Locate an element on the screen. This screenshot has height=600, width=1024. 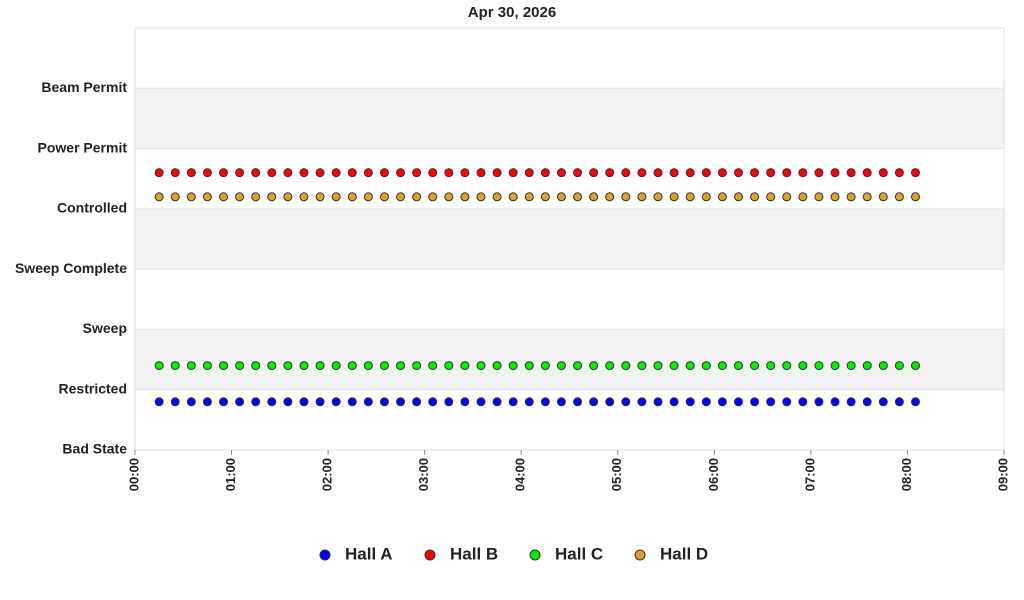
y-tick-label: Restricted is located at coordinates (93, 388).